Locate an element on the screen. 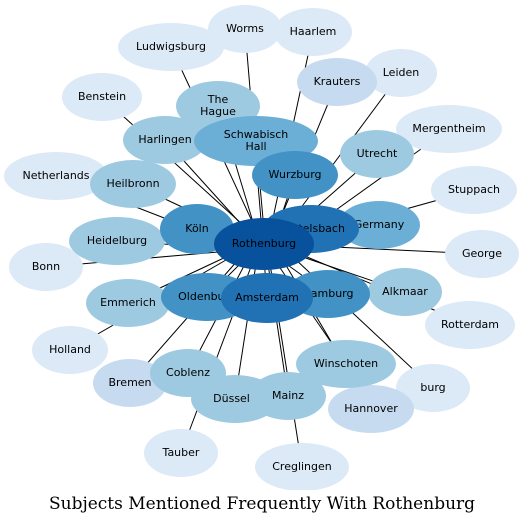  node-label-the-hague: The is located at coordinates (218, 99).